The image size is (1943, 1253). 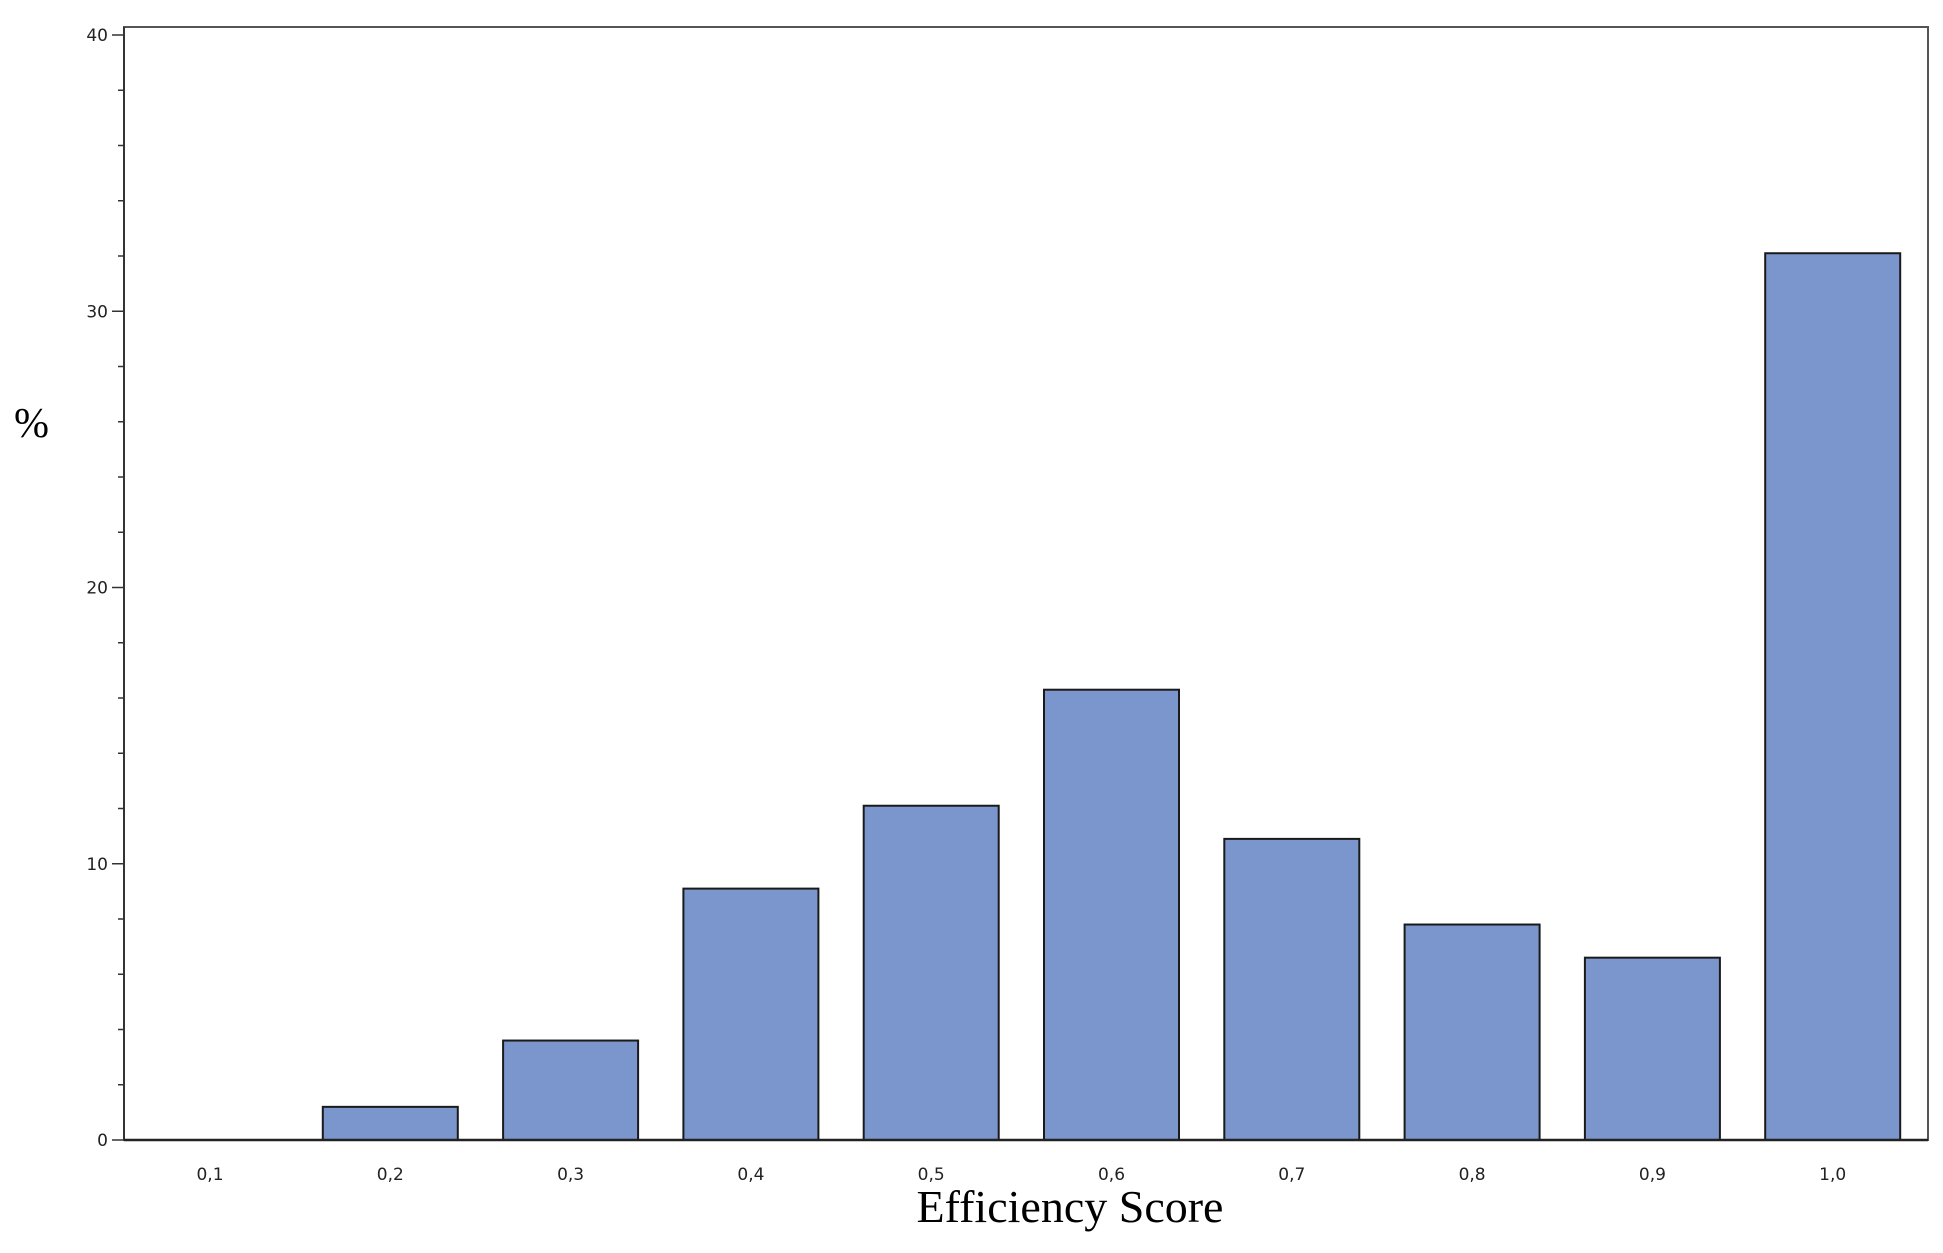 I want to click on x-tick-label: 0,2, so click(x=390, y=1175).